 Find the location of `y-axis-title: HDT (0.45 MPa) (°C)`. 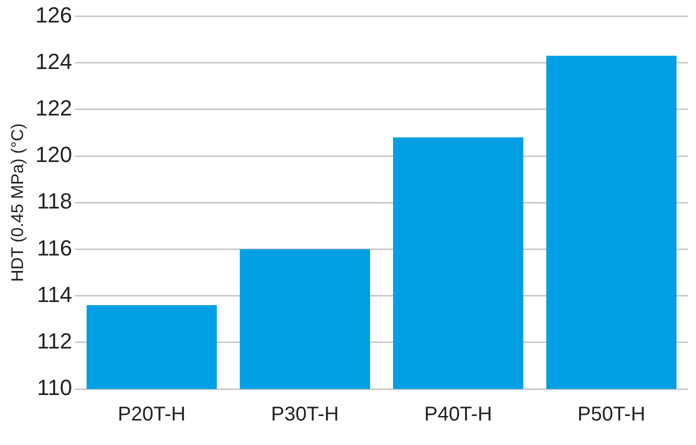

y-axis-title: HDT (0.45 MPa) (°C) is located at coordinates (17, 202).